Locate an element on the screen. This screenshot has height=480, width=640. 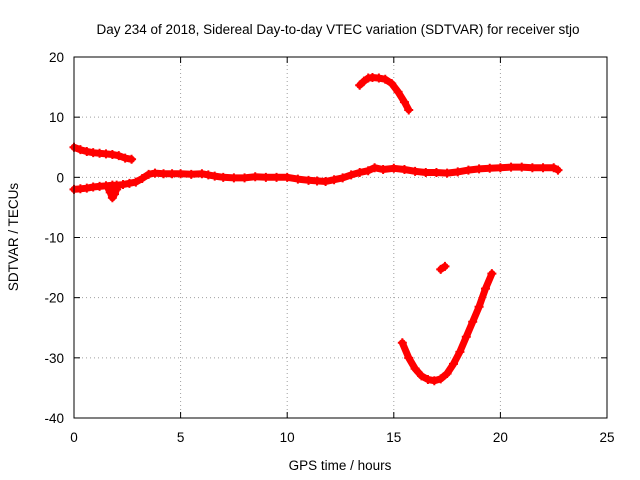
series-upper-start is located at coordinates (103, 153).